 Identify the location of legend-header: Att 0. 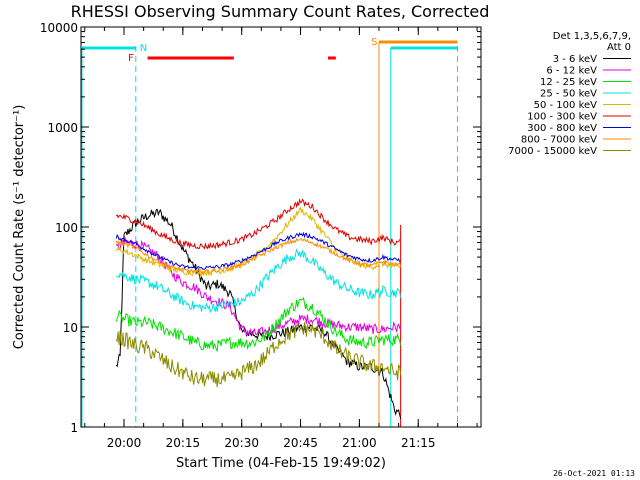
(619, 47).